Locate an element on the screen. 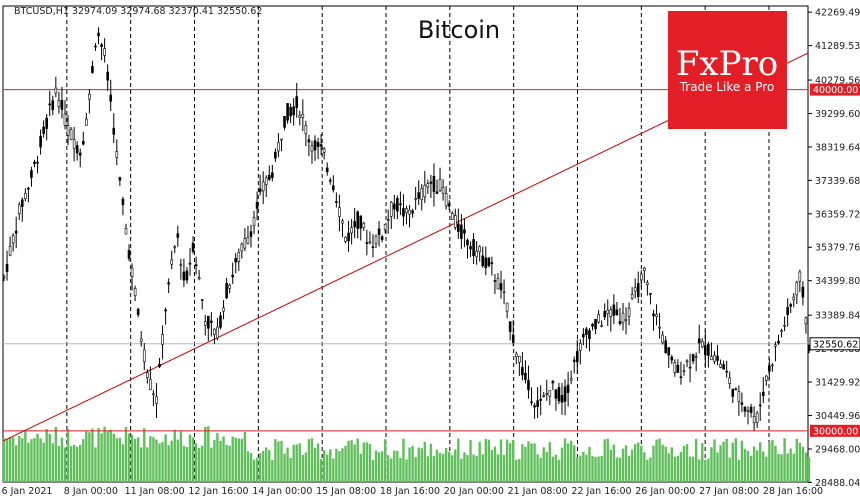  y-tick-label: 31429.92 is located at coordinates (837, 383).